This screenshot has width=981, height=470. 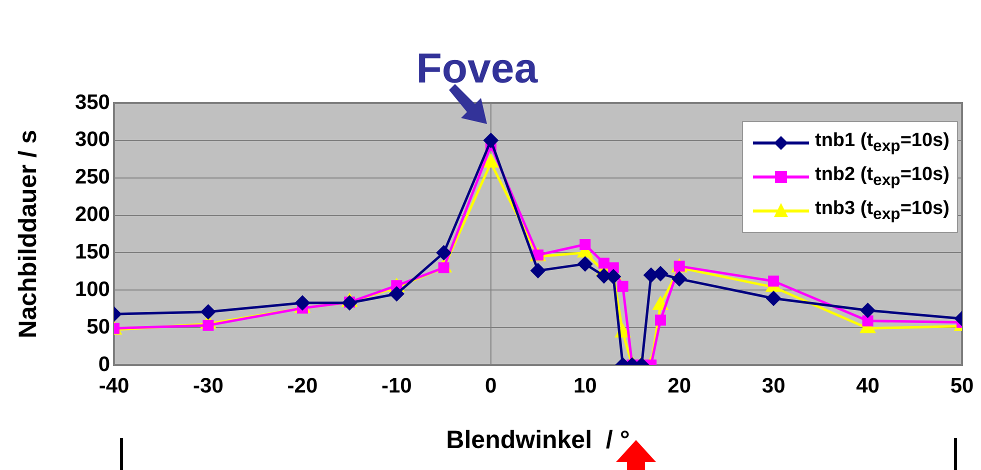 I want to click on x-tick-label: 10, so click(x=585, y=386).